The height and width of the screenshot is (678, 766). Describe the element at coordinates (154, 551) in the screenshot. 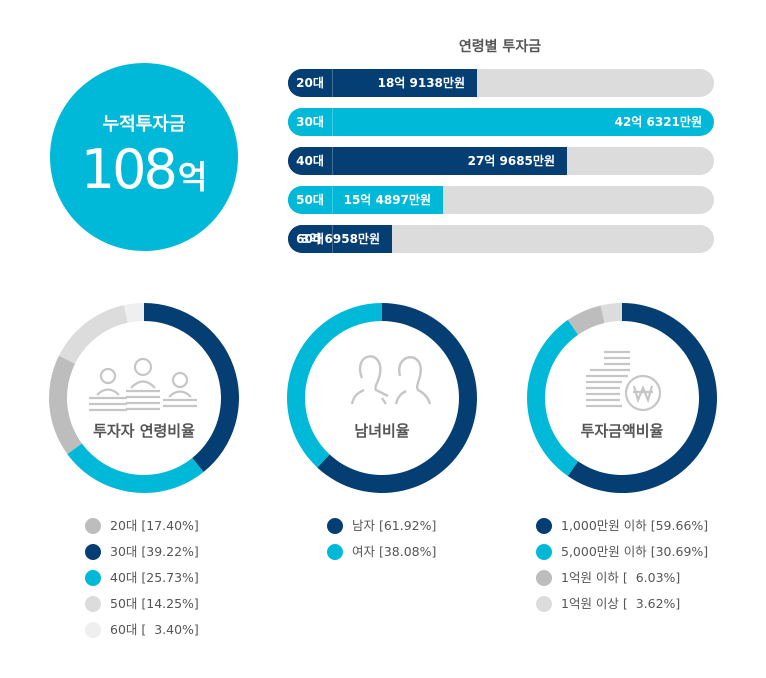

I see `legend-label: 30대 [39.22%]` at that location.